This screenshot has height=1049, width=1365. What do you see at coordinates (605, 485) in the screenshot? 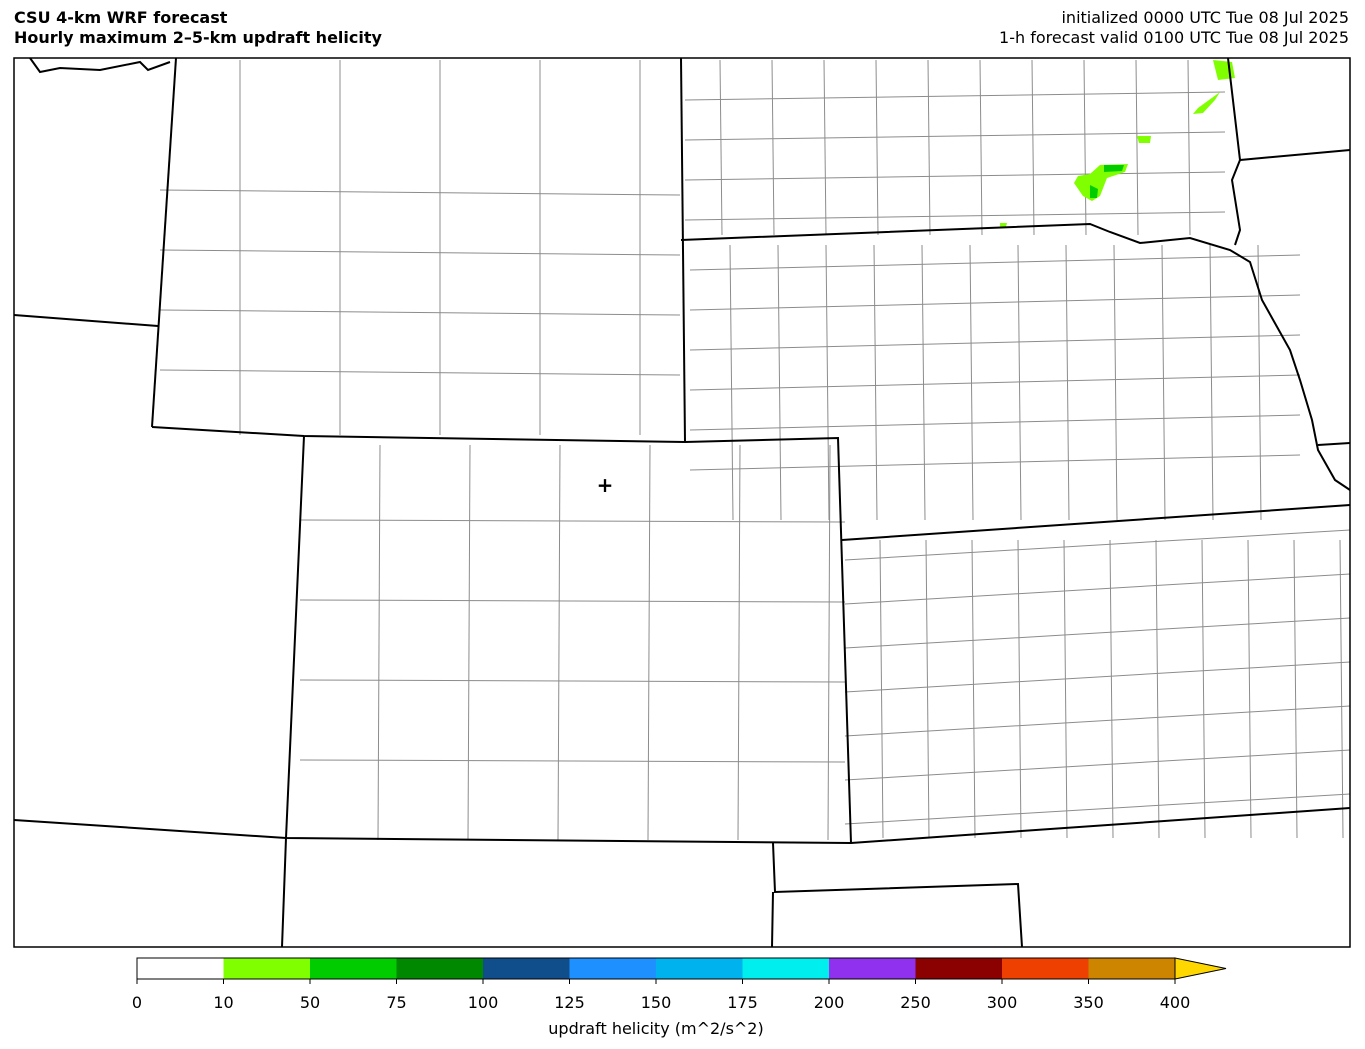
I see `plus-icon: +` at bounding box center [605, 485].